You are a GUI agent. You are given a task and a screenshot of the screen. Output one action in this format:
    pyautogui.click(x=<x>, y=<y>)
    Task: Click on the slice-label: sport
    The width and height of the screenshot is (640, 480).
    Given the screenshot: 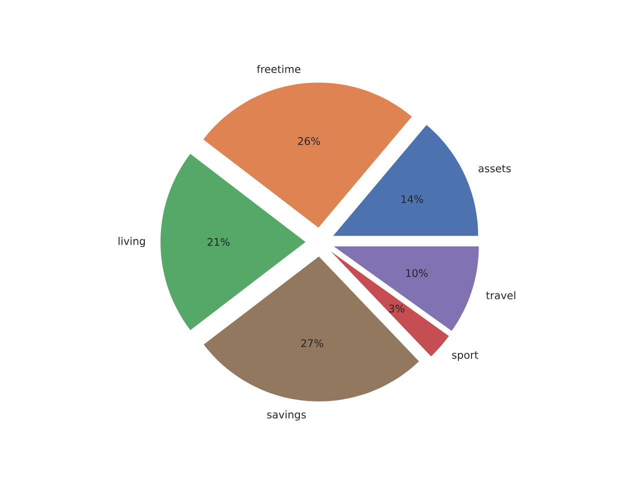 What is the action you would take?
    pyautogui.click(x=465, y=356)
    